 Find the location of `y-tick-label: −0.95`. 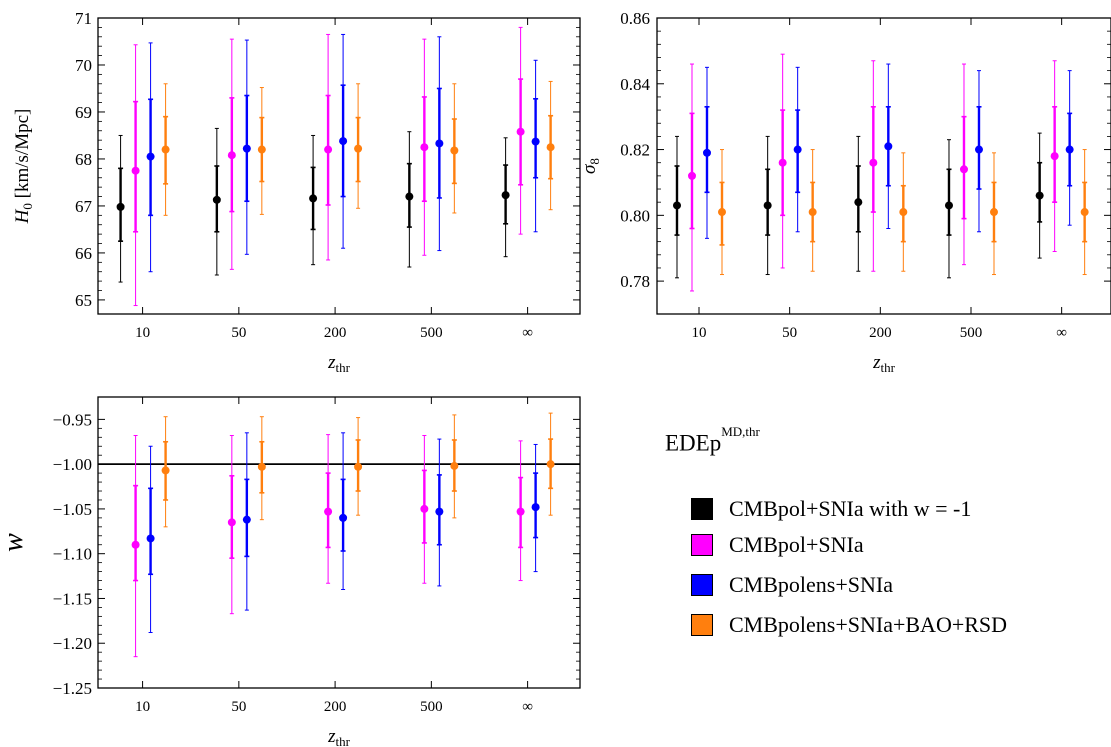

y-tick-label: −0.95 is located at coordinates (72, 419).